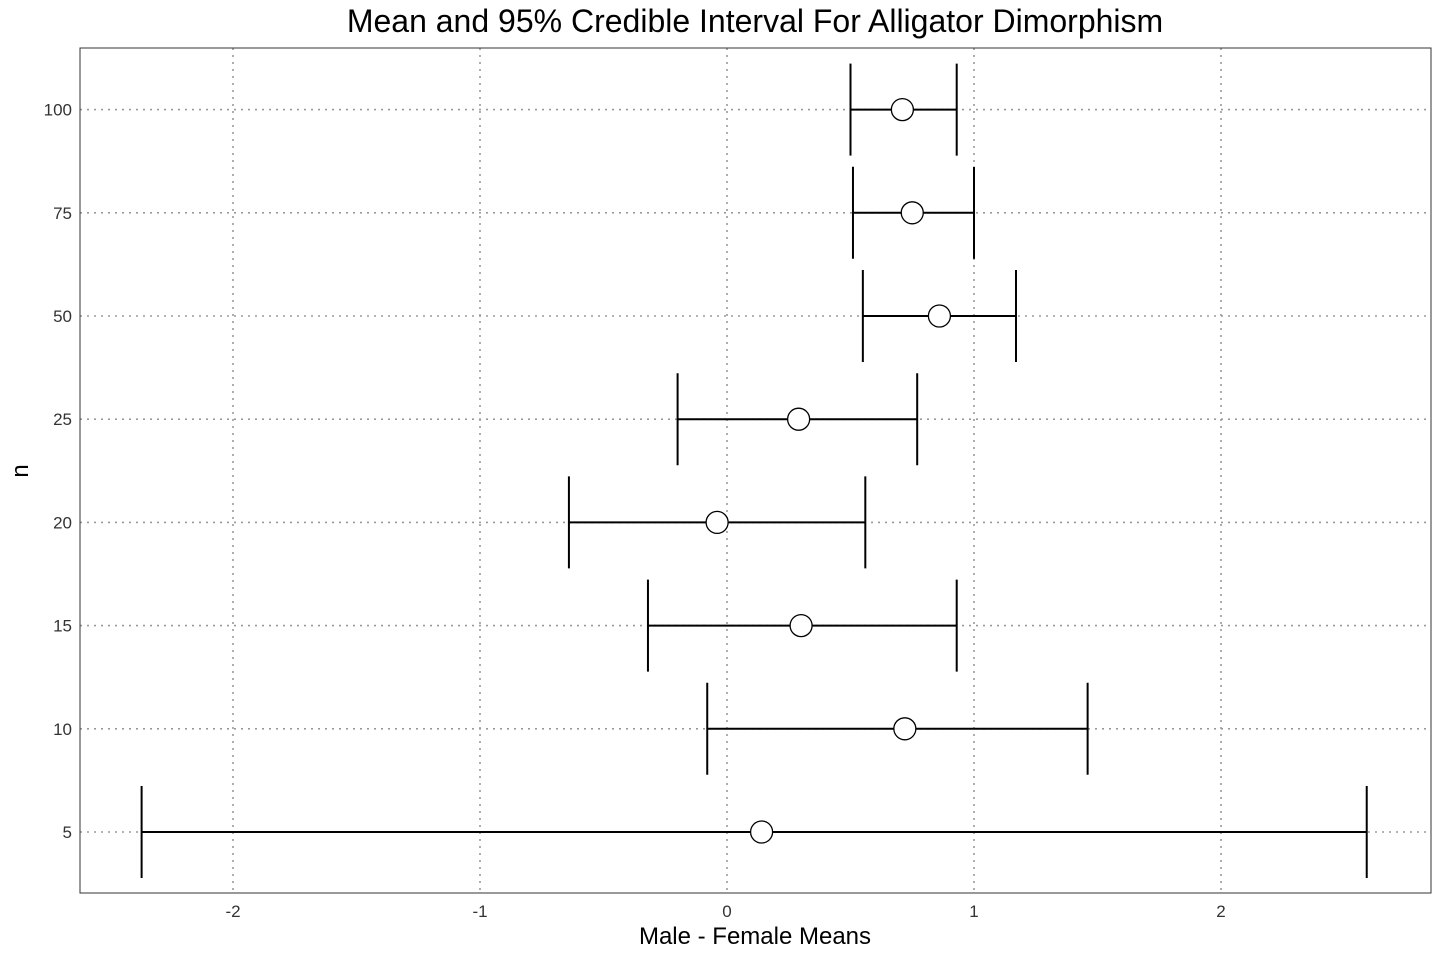 The width and height of the screenshot is (1440, 960). What do you see at coordinates (232, 911) in the screenshot?
I see `x-tick-label: -2` at bounding box center [232, 911].